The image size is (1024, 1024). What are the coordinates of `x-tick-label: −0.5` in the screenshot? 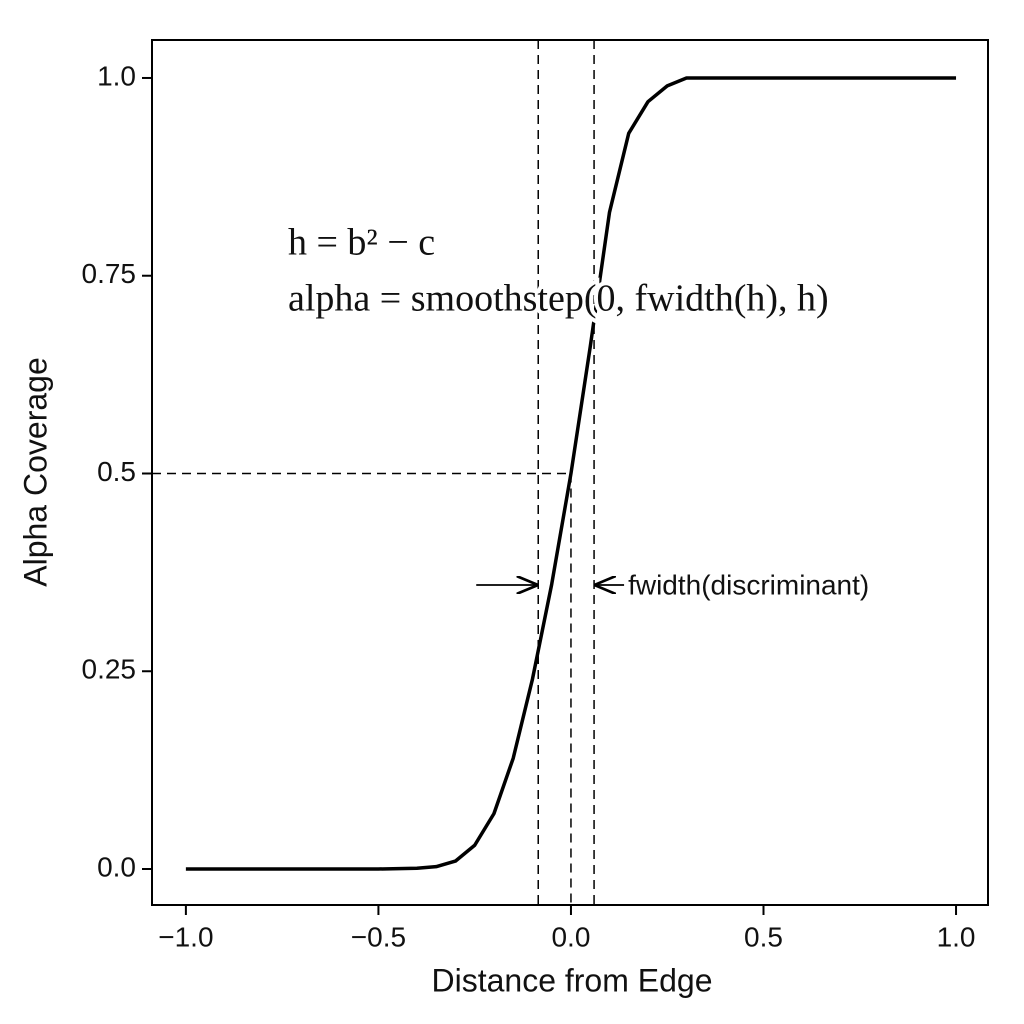 It's located at (378, 936).